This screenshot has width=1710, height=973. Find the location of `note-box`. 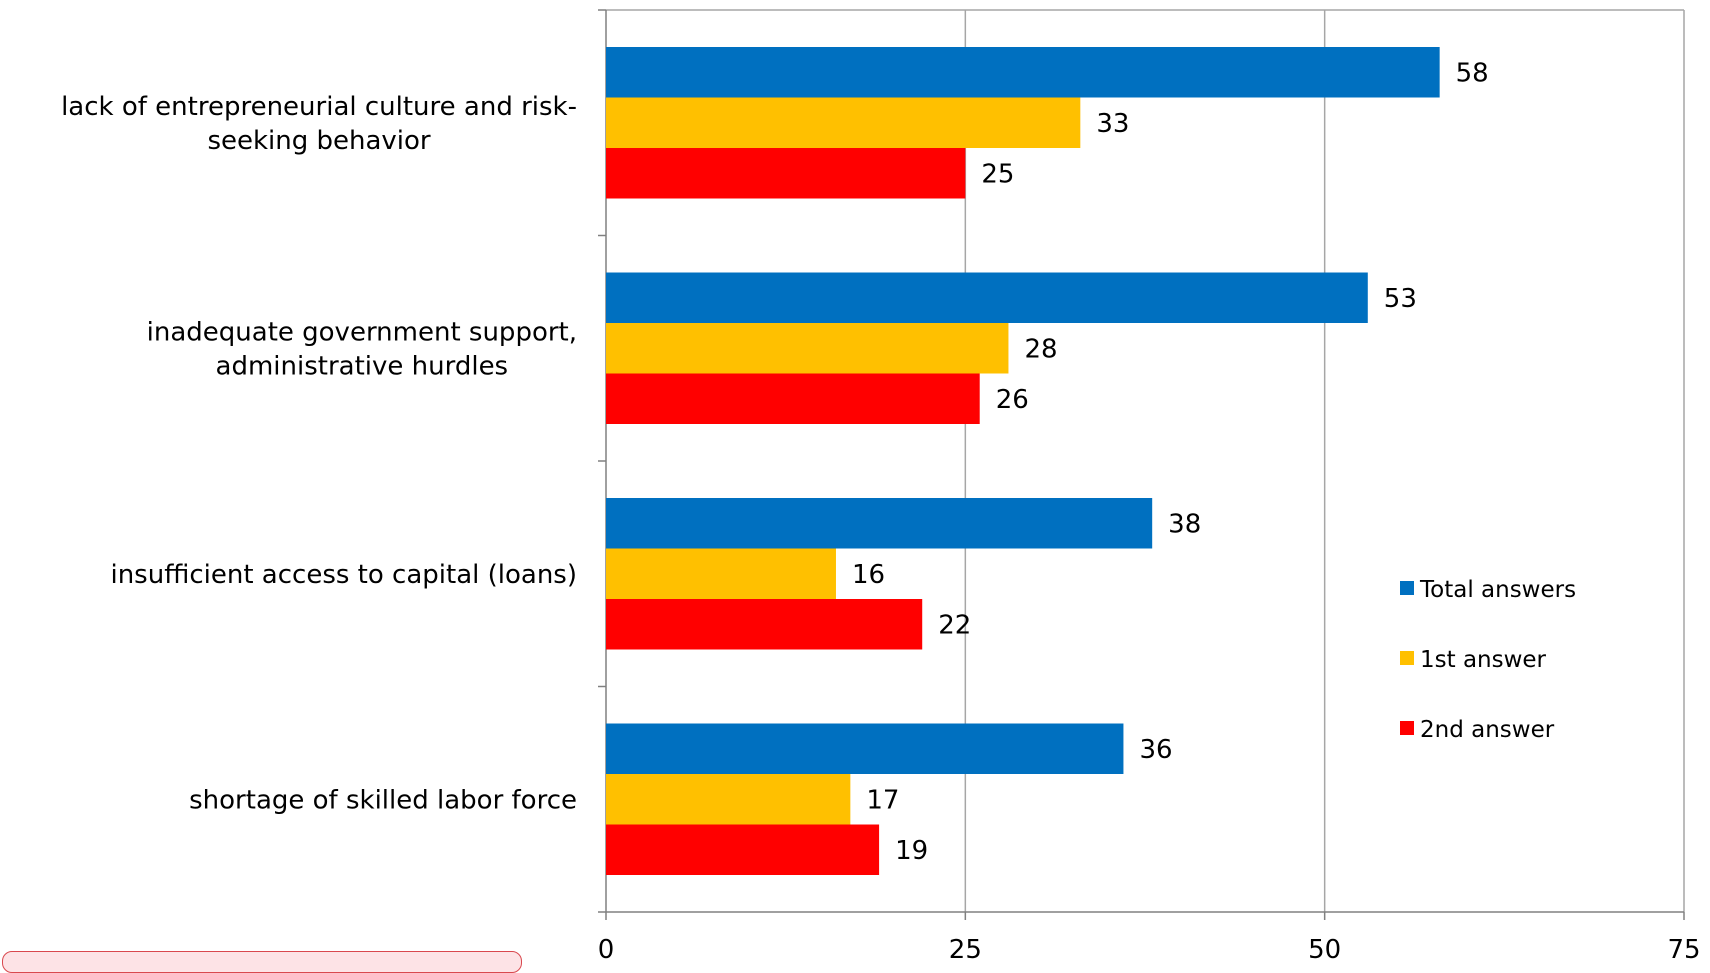

note-box is located at coordinates (262, 962).